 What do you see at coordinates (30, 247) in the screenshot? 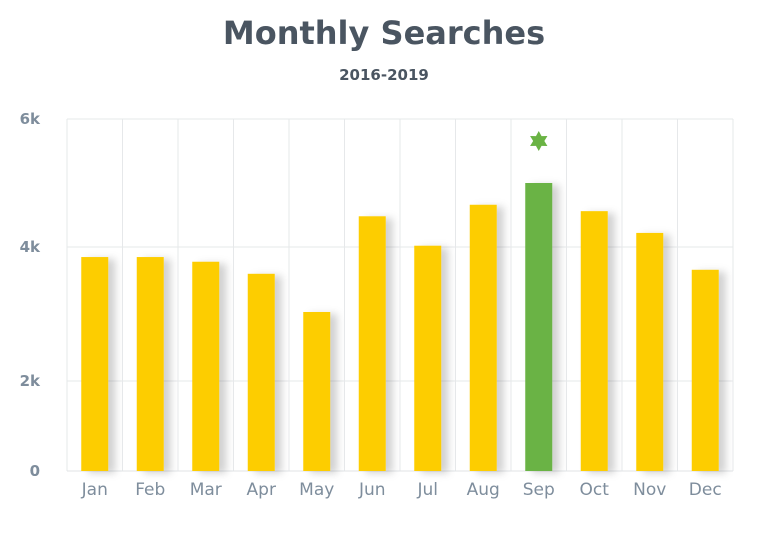
I see `y-tick-label: 4k` at bounding box center [30, 247].